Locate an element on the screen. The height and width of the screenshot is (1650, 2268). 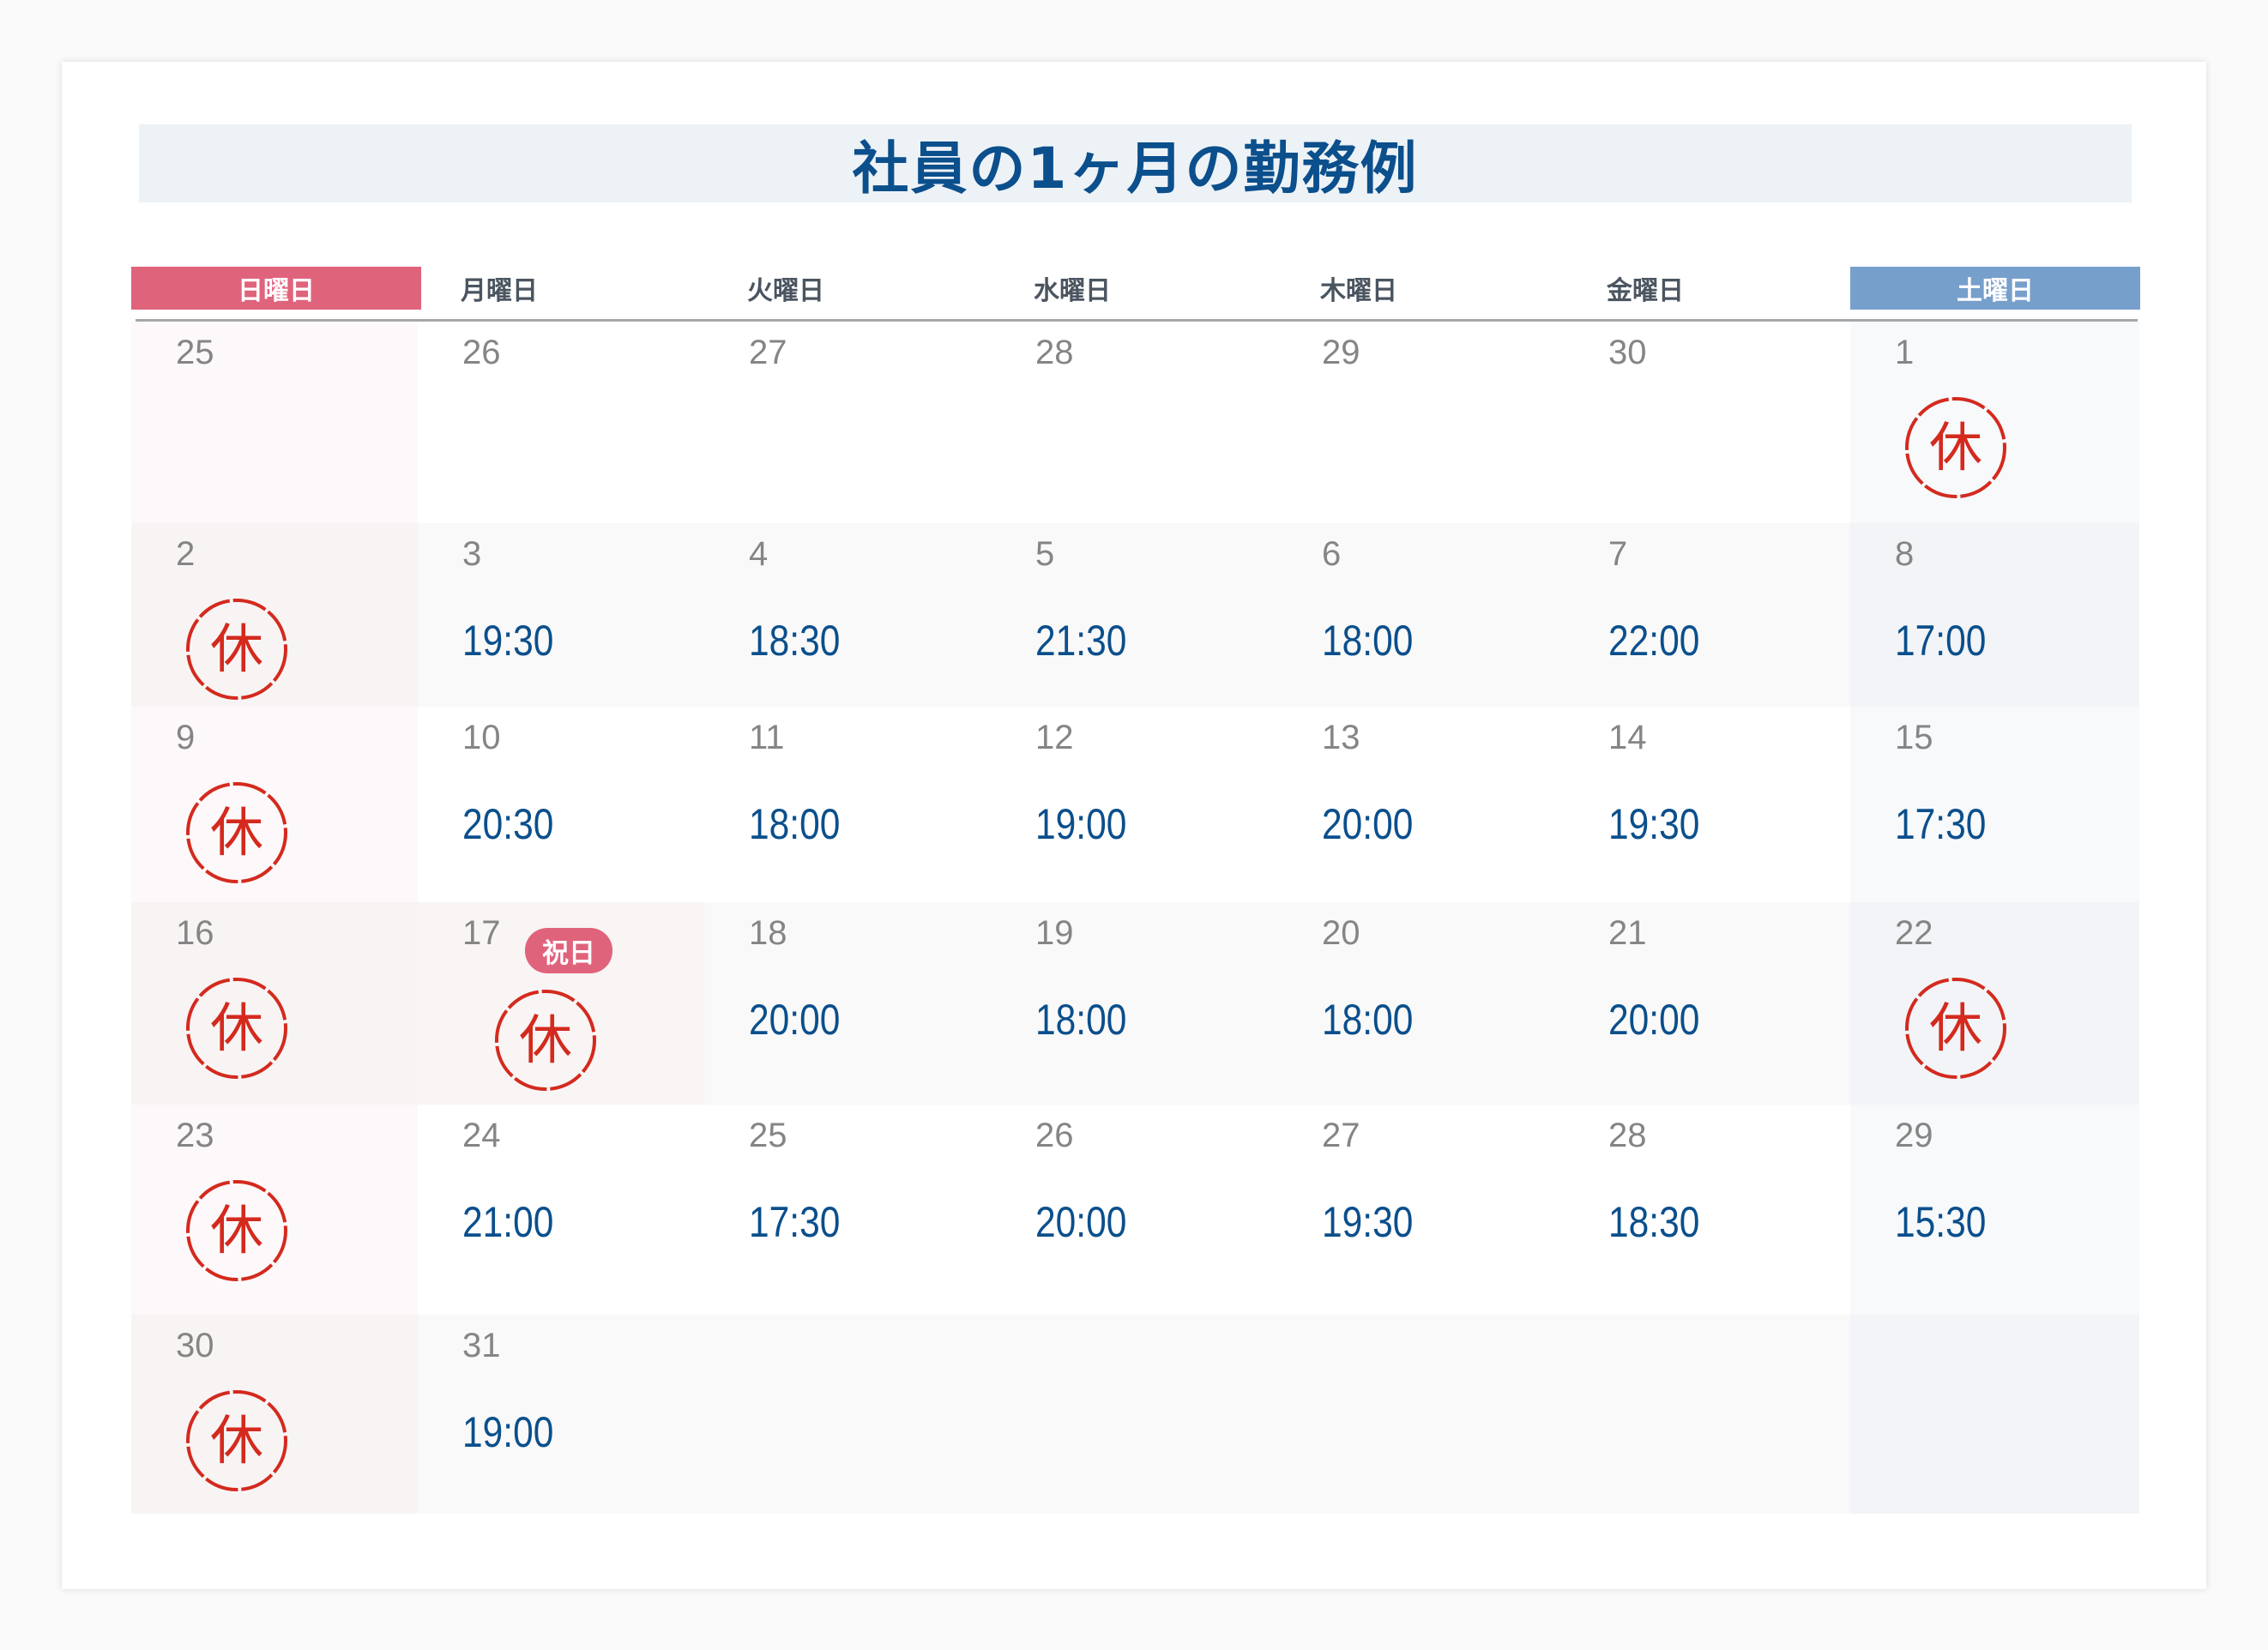
page-title: 社員の1ヶ月の勤務例 is located at coordinates (1135, 168).